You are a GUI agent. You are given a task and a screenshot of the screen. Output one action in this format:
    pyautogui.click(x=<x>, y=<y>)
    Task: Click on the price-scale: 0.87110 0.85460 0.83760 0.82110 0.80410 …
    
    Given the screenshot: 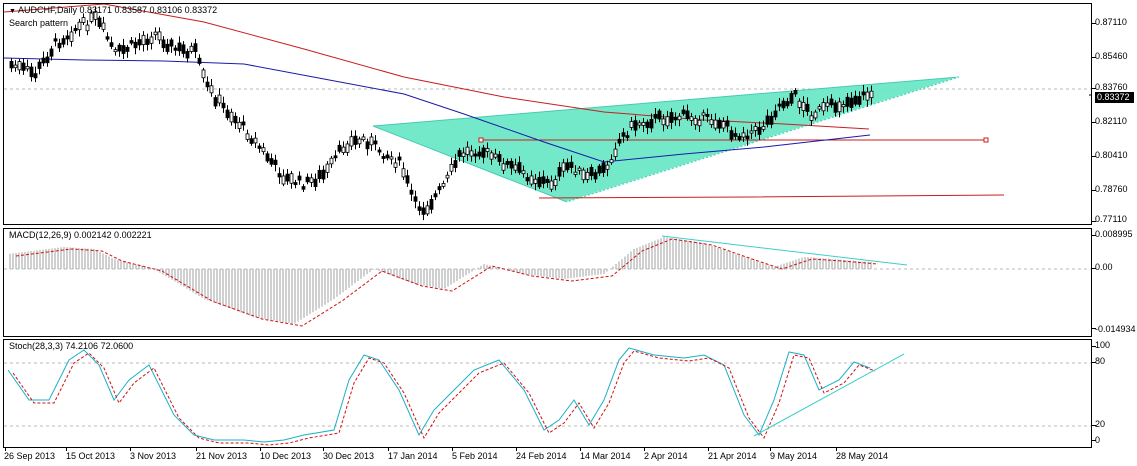 What is the action you would take?
    pyautogui.click(x=1114, y=114)
    